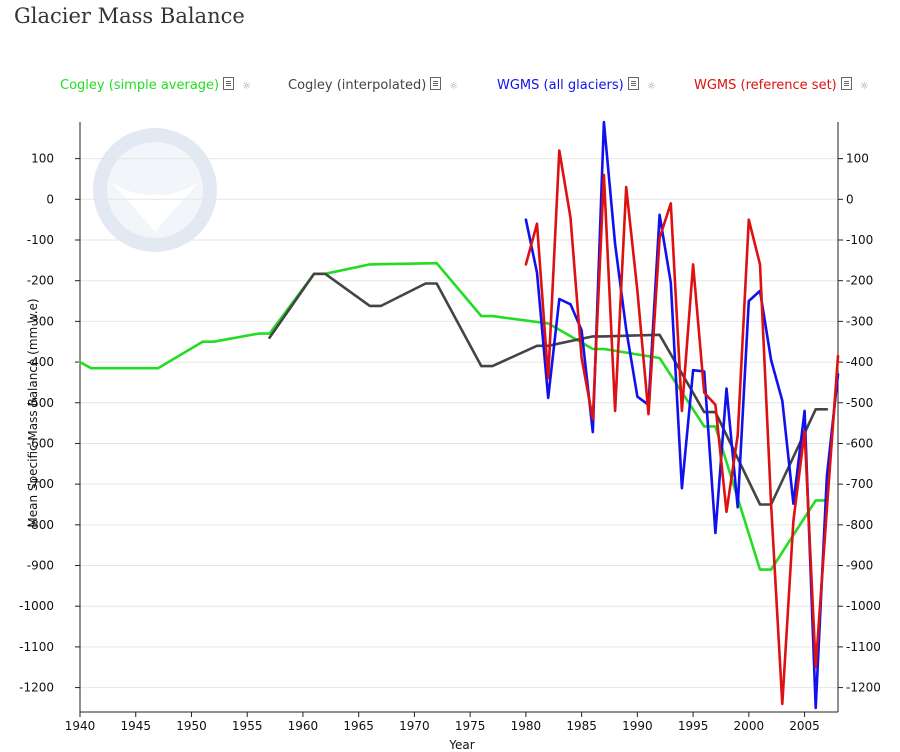 The image size is (900, 752). Describe the element at coordinates (36, 647) in the screenshot. I see `y-tick-label-left: -1100` at that location.